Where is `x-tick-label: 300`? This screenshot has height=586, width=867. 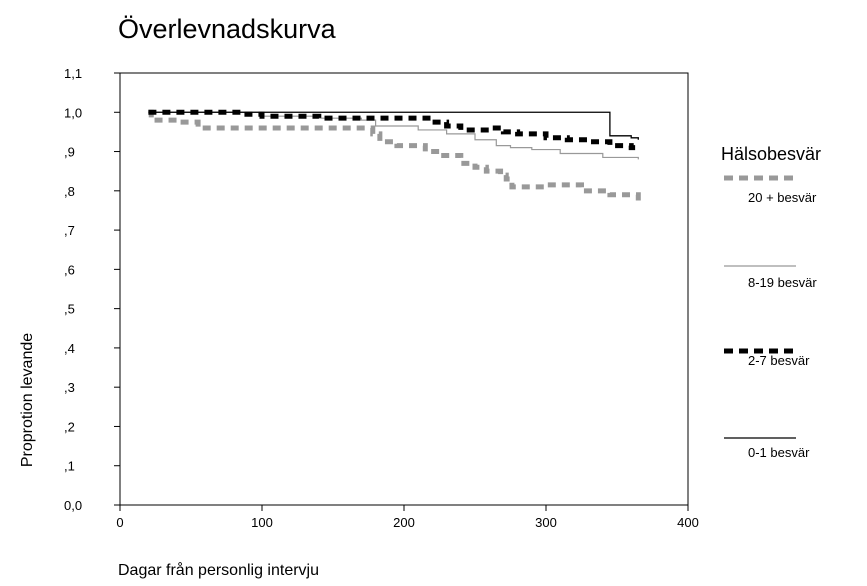 x-tick-label: 300 is located at coordinates (546, 522).